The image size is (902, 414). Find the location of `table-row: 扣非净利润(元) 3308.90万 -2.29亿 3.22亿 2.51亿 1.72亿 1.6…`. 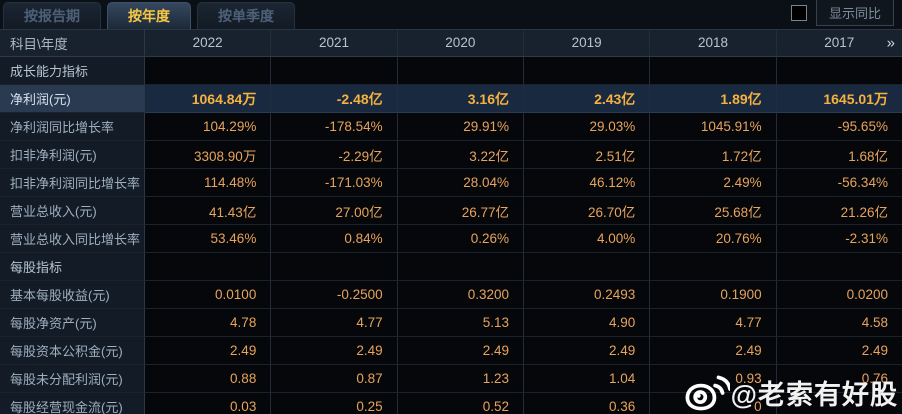

table-row: 扣非净利润(元) 3308.90万 -2.29亿 3.22亿 2.51亿 1.72亿 1.6… is located at coordinates (451, 155).